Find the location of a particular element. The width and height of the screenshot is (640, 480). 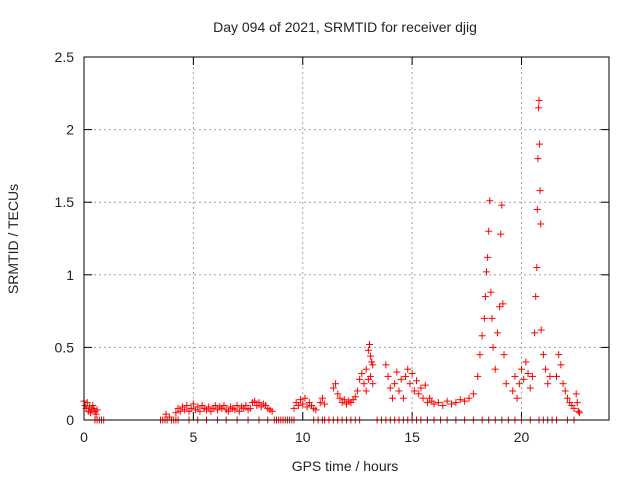

y-tick-label: 2 is located at coordinates (70, 130).